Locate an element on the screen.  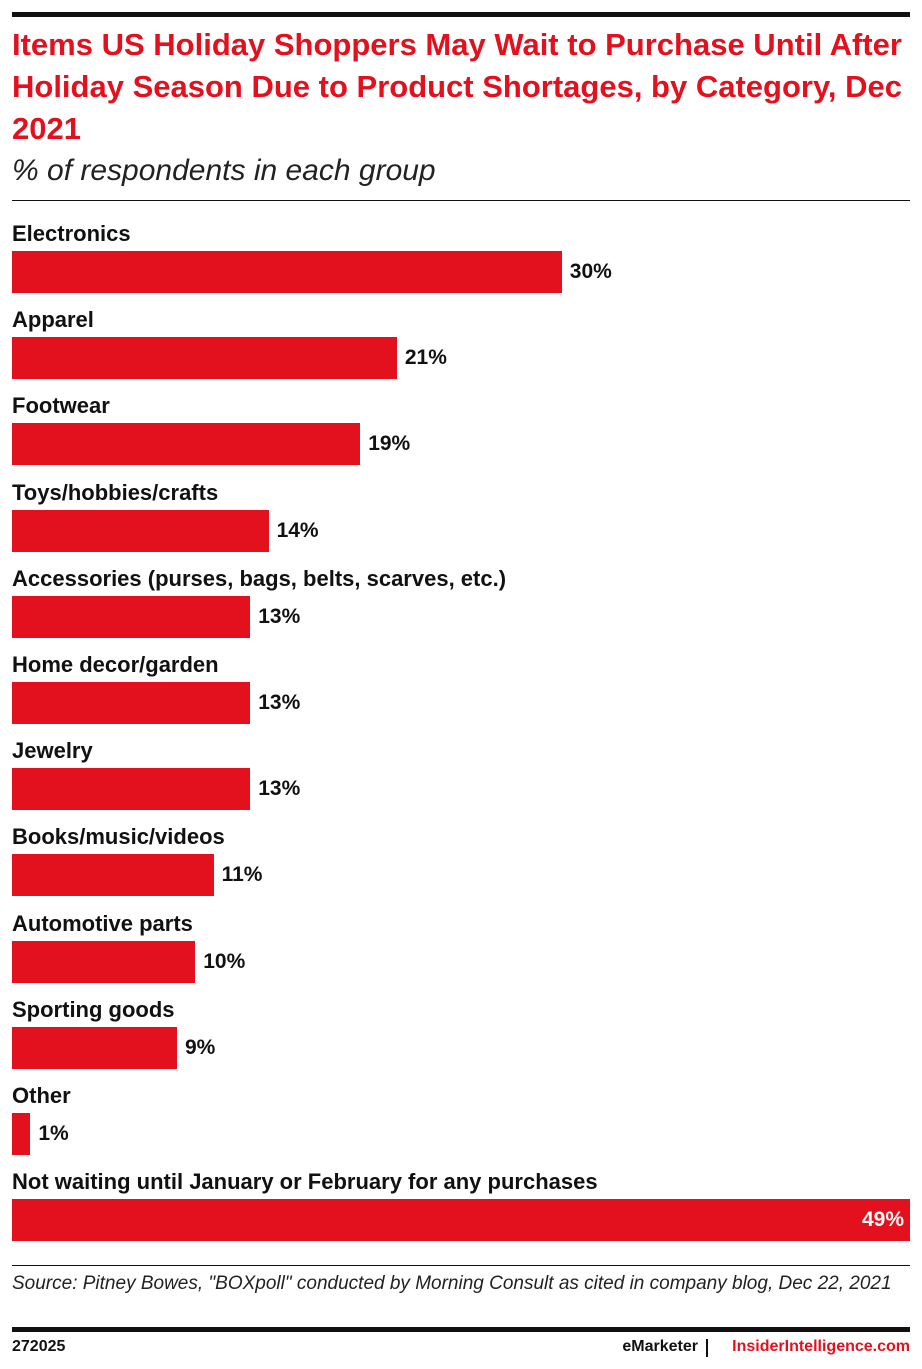
top-rule is located at coordinates (461, 14).